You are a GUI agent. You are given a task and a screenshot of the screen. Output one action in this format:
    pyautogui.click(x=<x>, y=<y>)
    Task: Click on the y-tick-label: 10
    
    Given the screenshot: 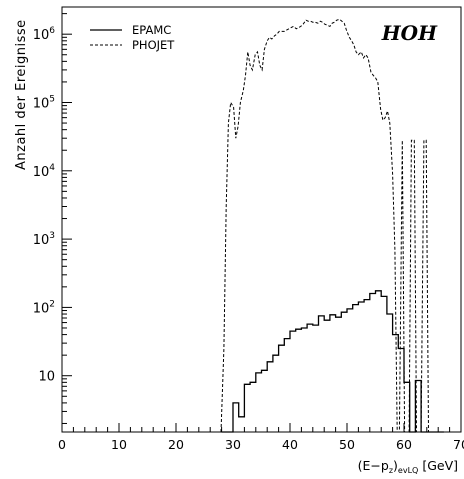 What is the action you would take?
    pyautogui.click(x=46, y=377)
    